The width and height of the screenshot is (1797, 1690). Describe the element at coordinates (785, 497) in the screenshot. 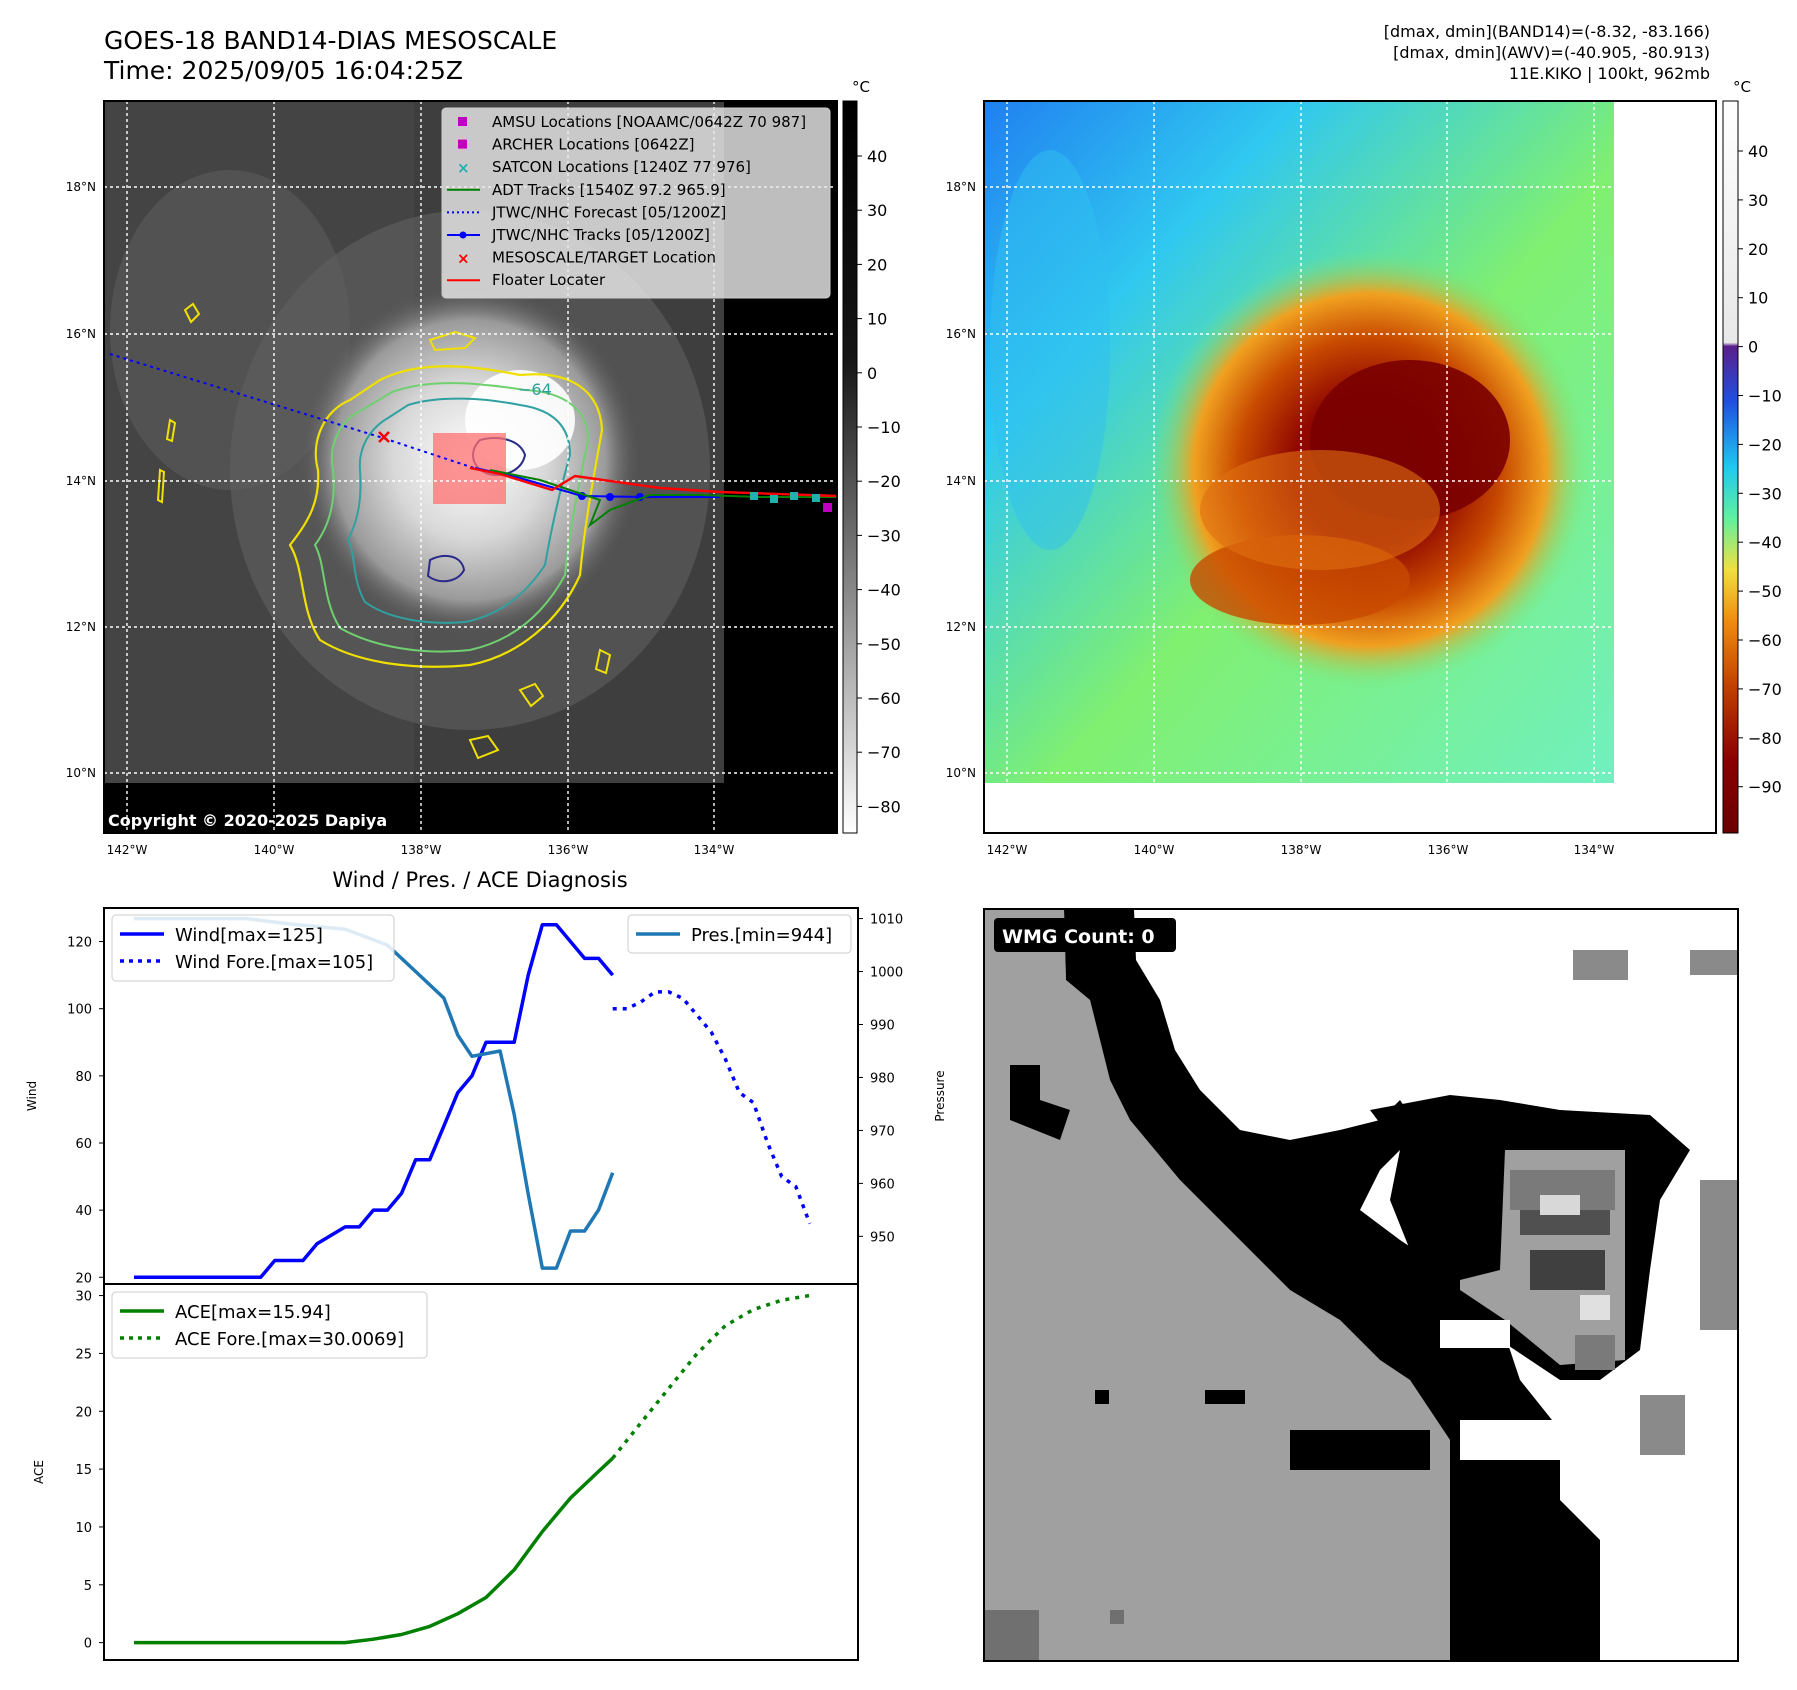

I see `satcon-markers` at that location.